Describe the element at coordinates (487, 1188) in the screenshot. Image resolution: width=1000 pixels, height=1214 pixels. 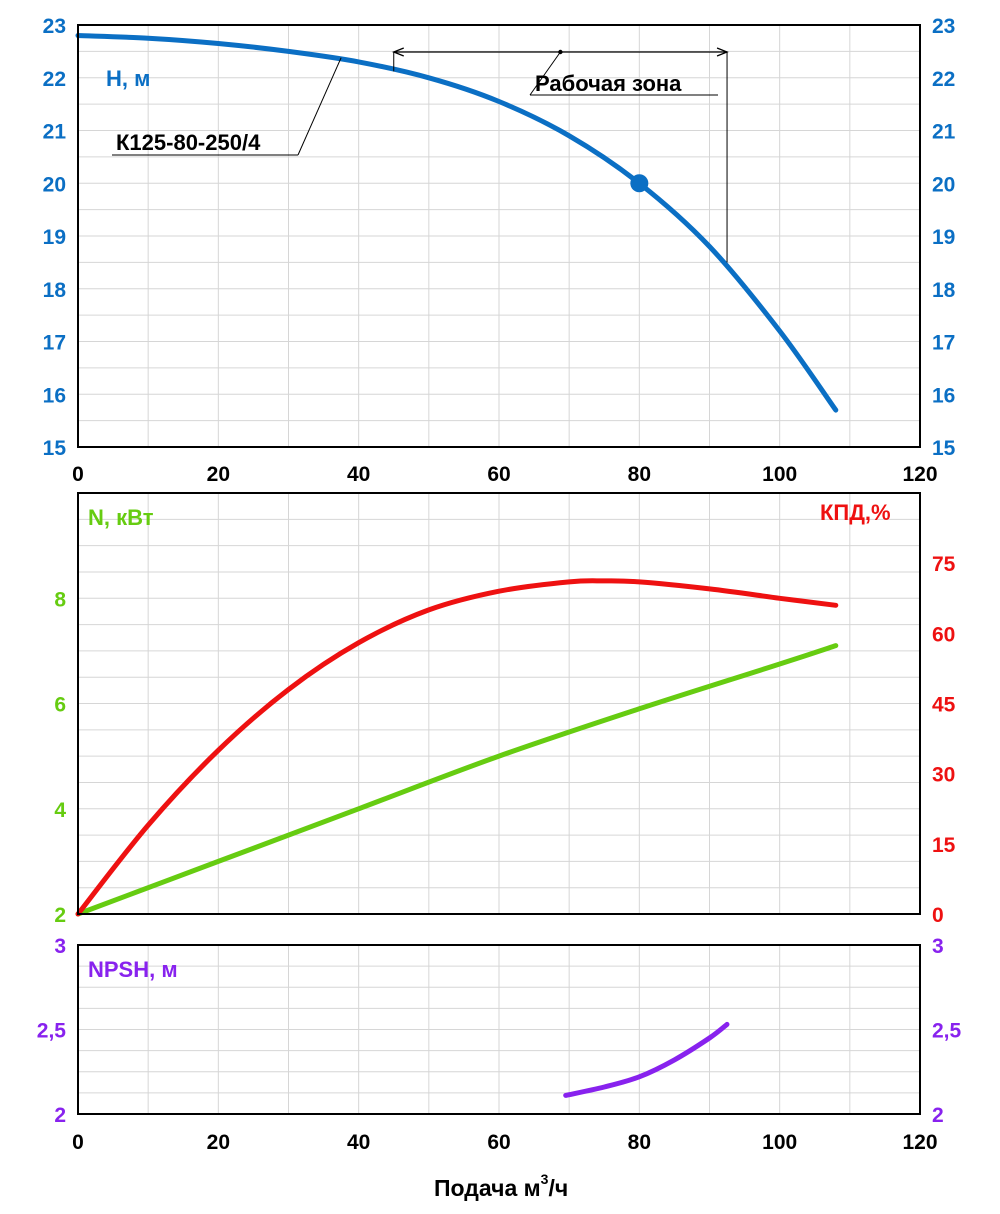
I see `x-axis-title-main: Подача м` at that location.